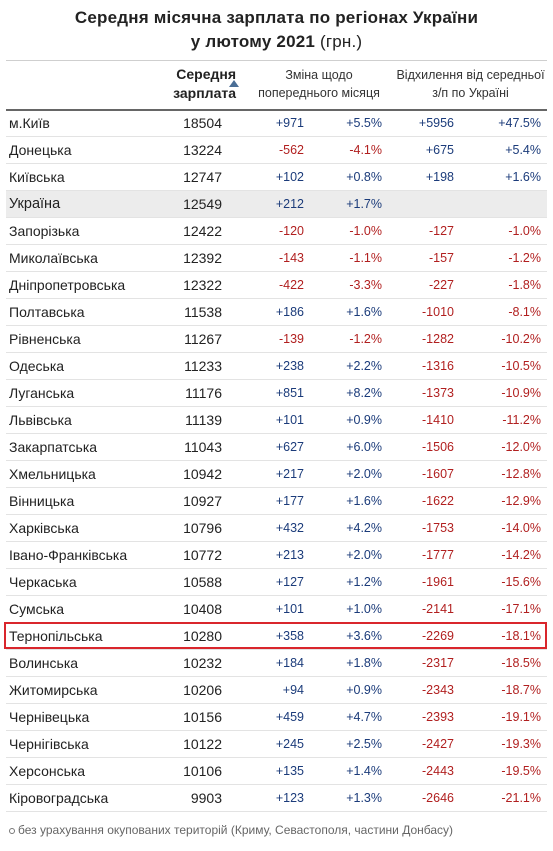 The height and width of the screenshot is (851, 553). I want to click on table-row: Вінницька 10927 +177 +1.6% -1622 -12.9%, so click(276, 501).